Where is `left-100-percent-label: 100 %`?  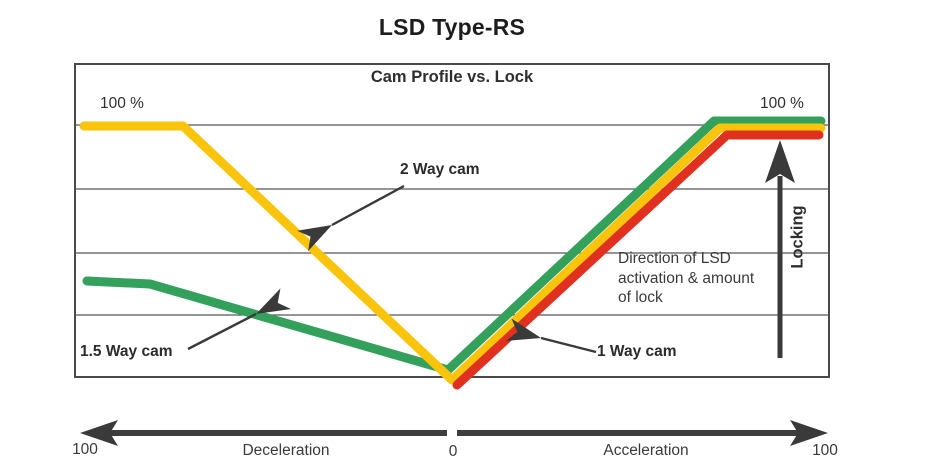 left-100-percent-label: 100 % is located at coordinates (122, 103).